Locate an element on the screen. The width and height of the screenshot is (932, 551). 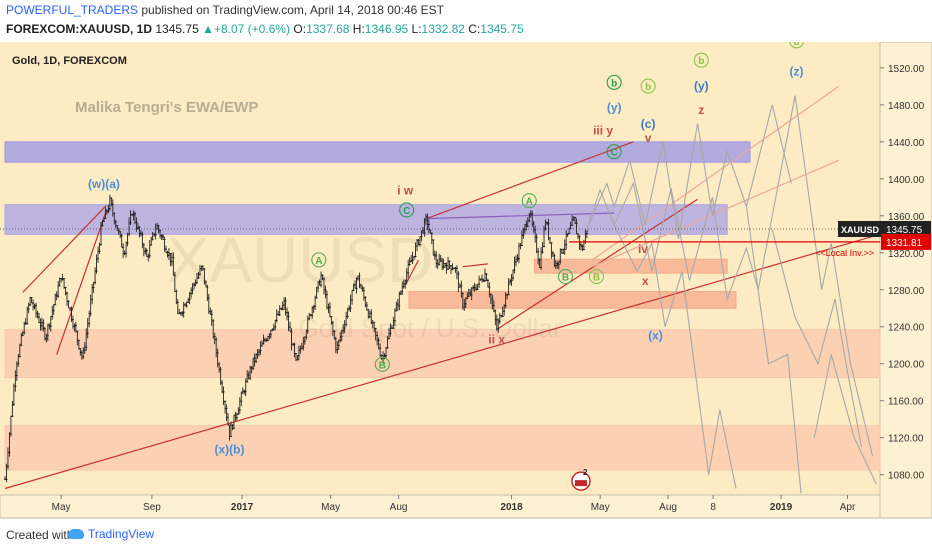
wave-label: (y) is located at coordinates (614, 107).